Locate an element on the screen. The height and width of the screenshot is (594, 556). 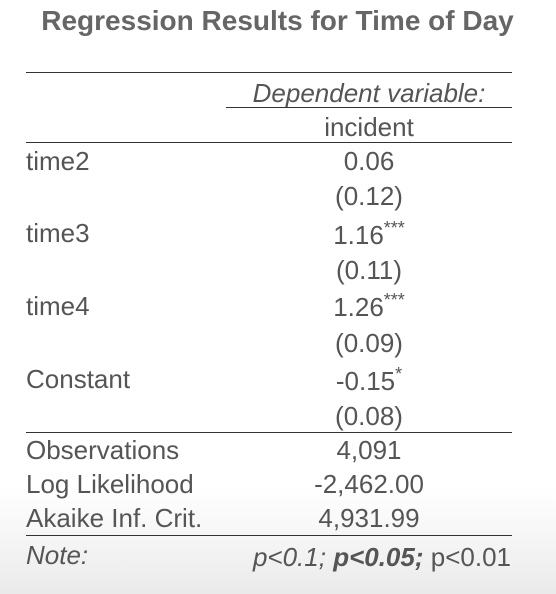
table-title: Regression Results for Time of Day is located at coordinates (277, 20).